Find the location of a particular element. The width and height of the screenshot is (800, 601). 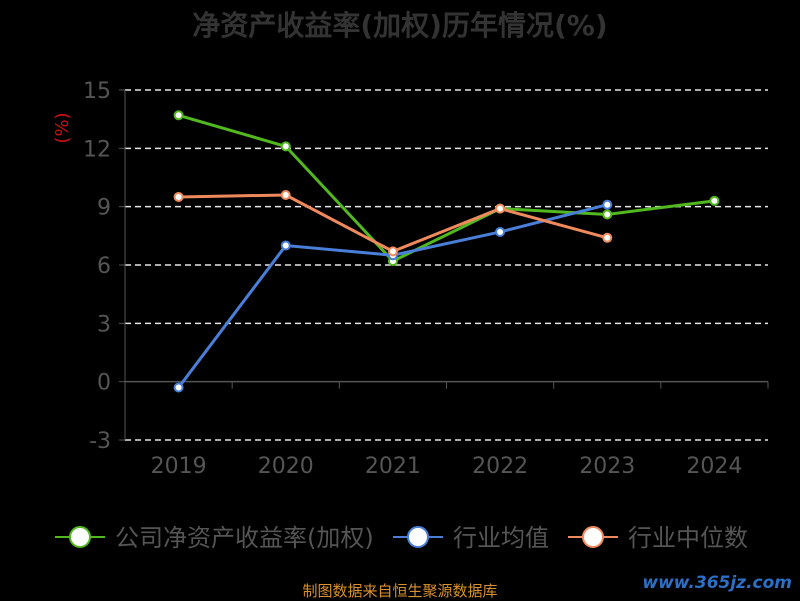

x-tick-label: 2021 is located at coordinates (393, 466).